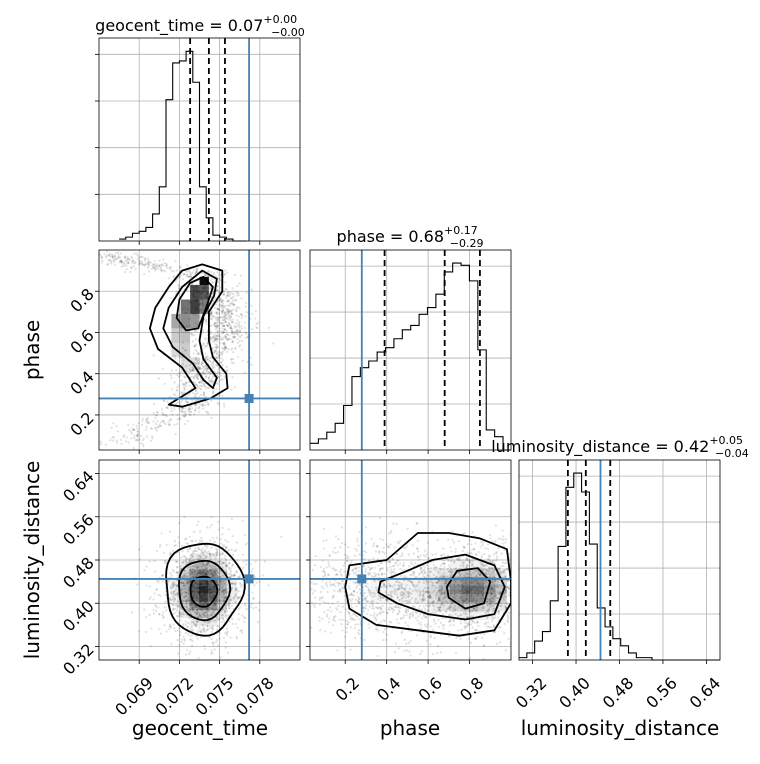 This screenshot has width=760, height=764. I want to click on x-tick-label: 0.072, so click(174, 696).